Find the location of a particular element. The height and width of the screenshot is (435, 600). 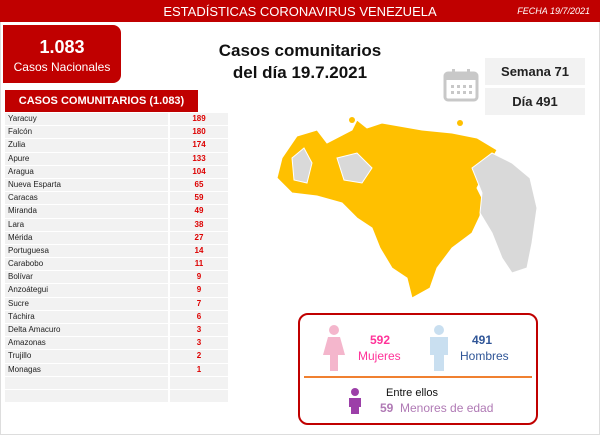

state-cases: 11 is located at coordinates (199, 264).